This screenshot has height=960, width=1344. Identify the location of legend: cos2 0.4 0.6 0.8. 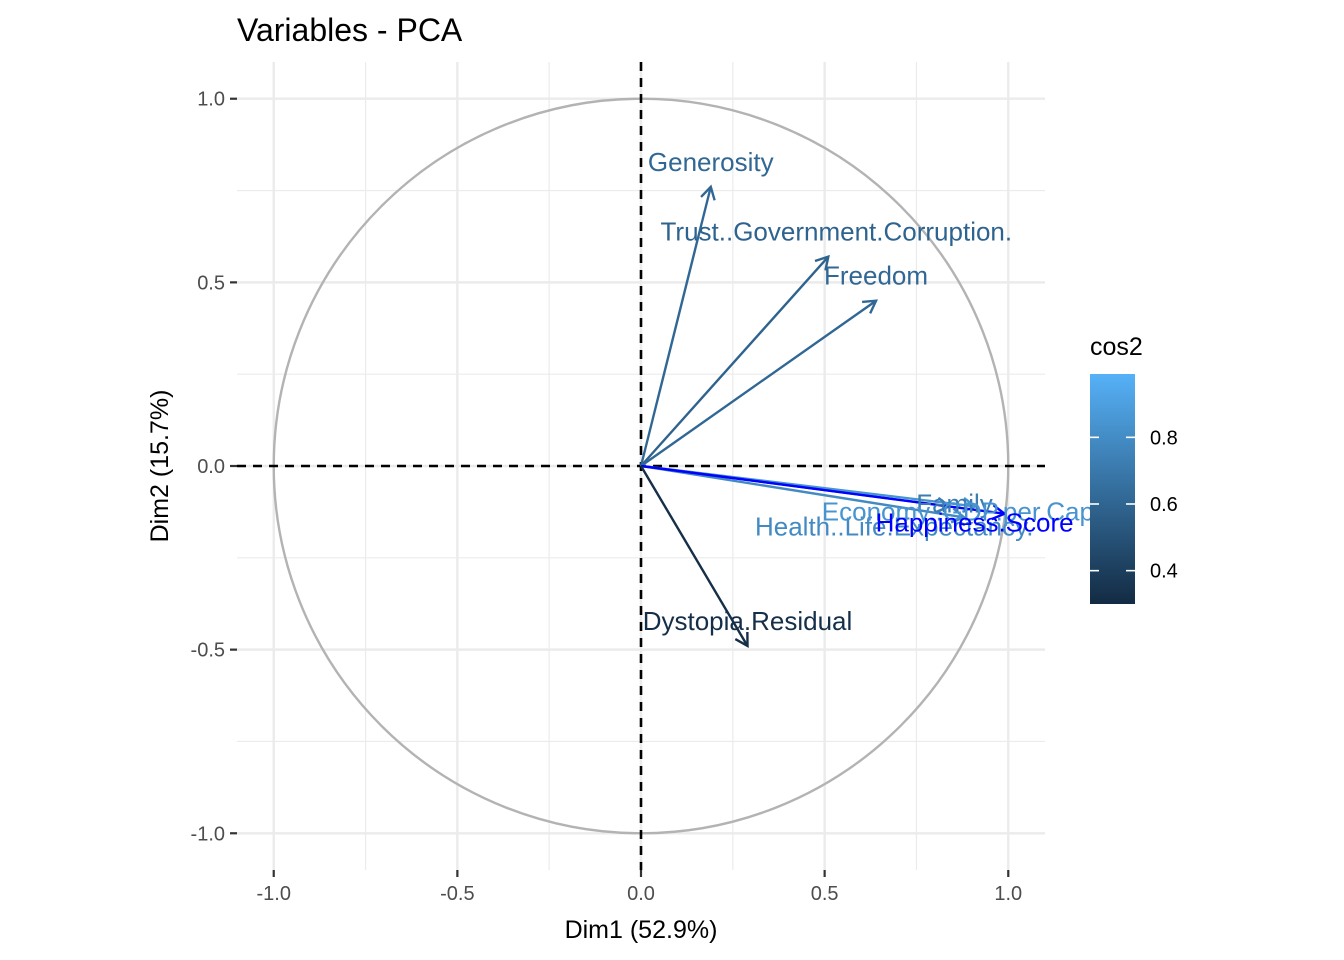
(1134, 468).